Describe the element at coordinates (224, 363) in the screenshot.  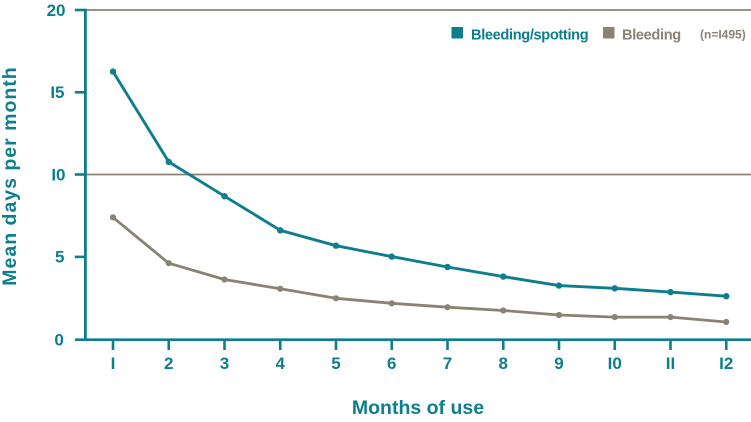
I see `svg-text: 3` at that location.